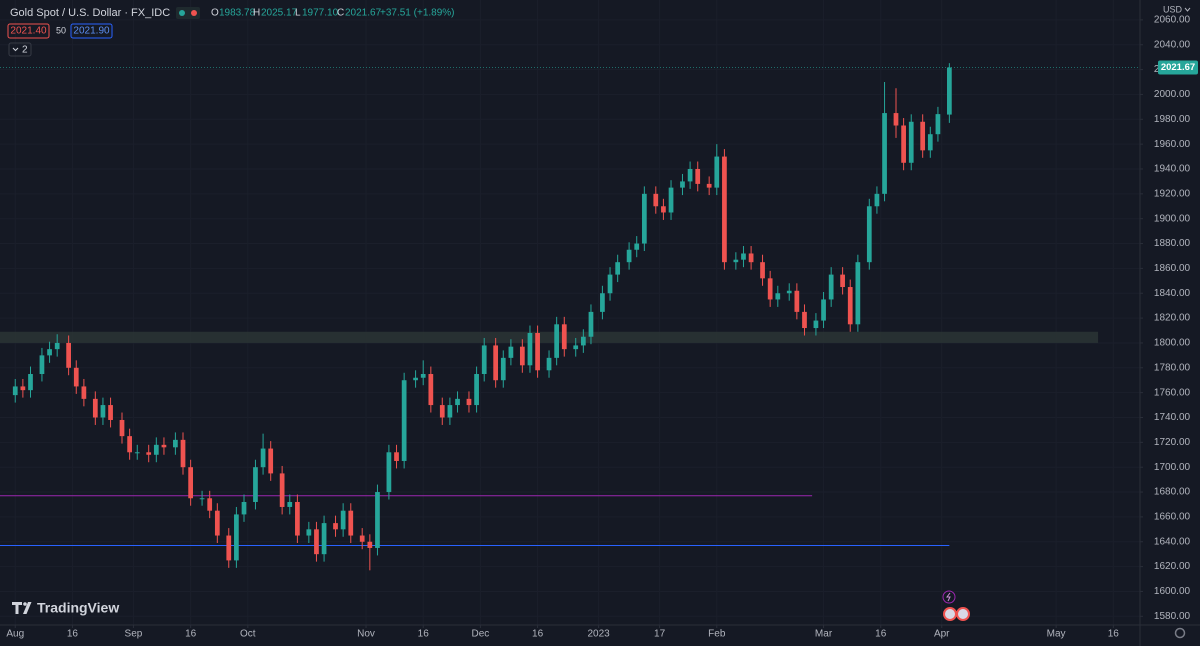  Describe the element at coordinates (1172, 591) in the screenshot. I see `y-tick-label: 1600.00` at that location.